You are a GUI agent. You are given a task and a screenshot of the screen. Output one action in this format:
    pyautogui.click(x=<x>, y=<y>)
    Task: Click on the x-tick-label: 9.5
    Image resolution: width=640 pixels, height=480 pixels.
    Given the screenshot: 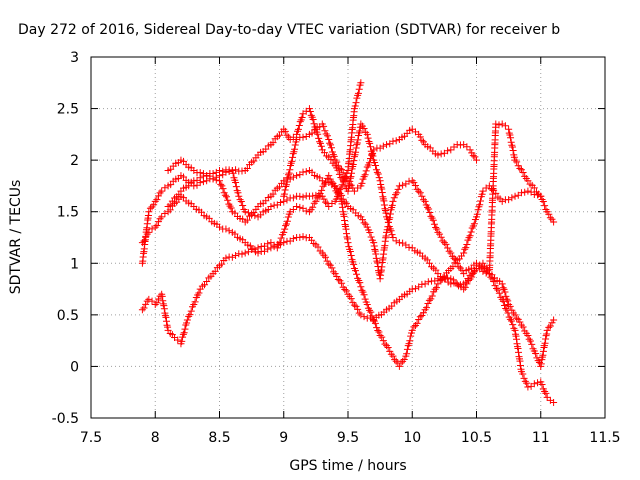 What is the action you would take?
    pyautogui.click(x=348, y=438)
    